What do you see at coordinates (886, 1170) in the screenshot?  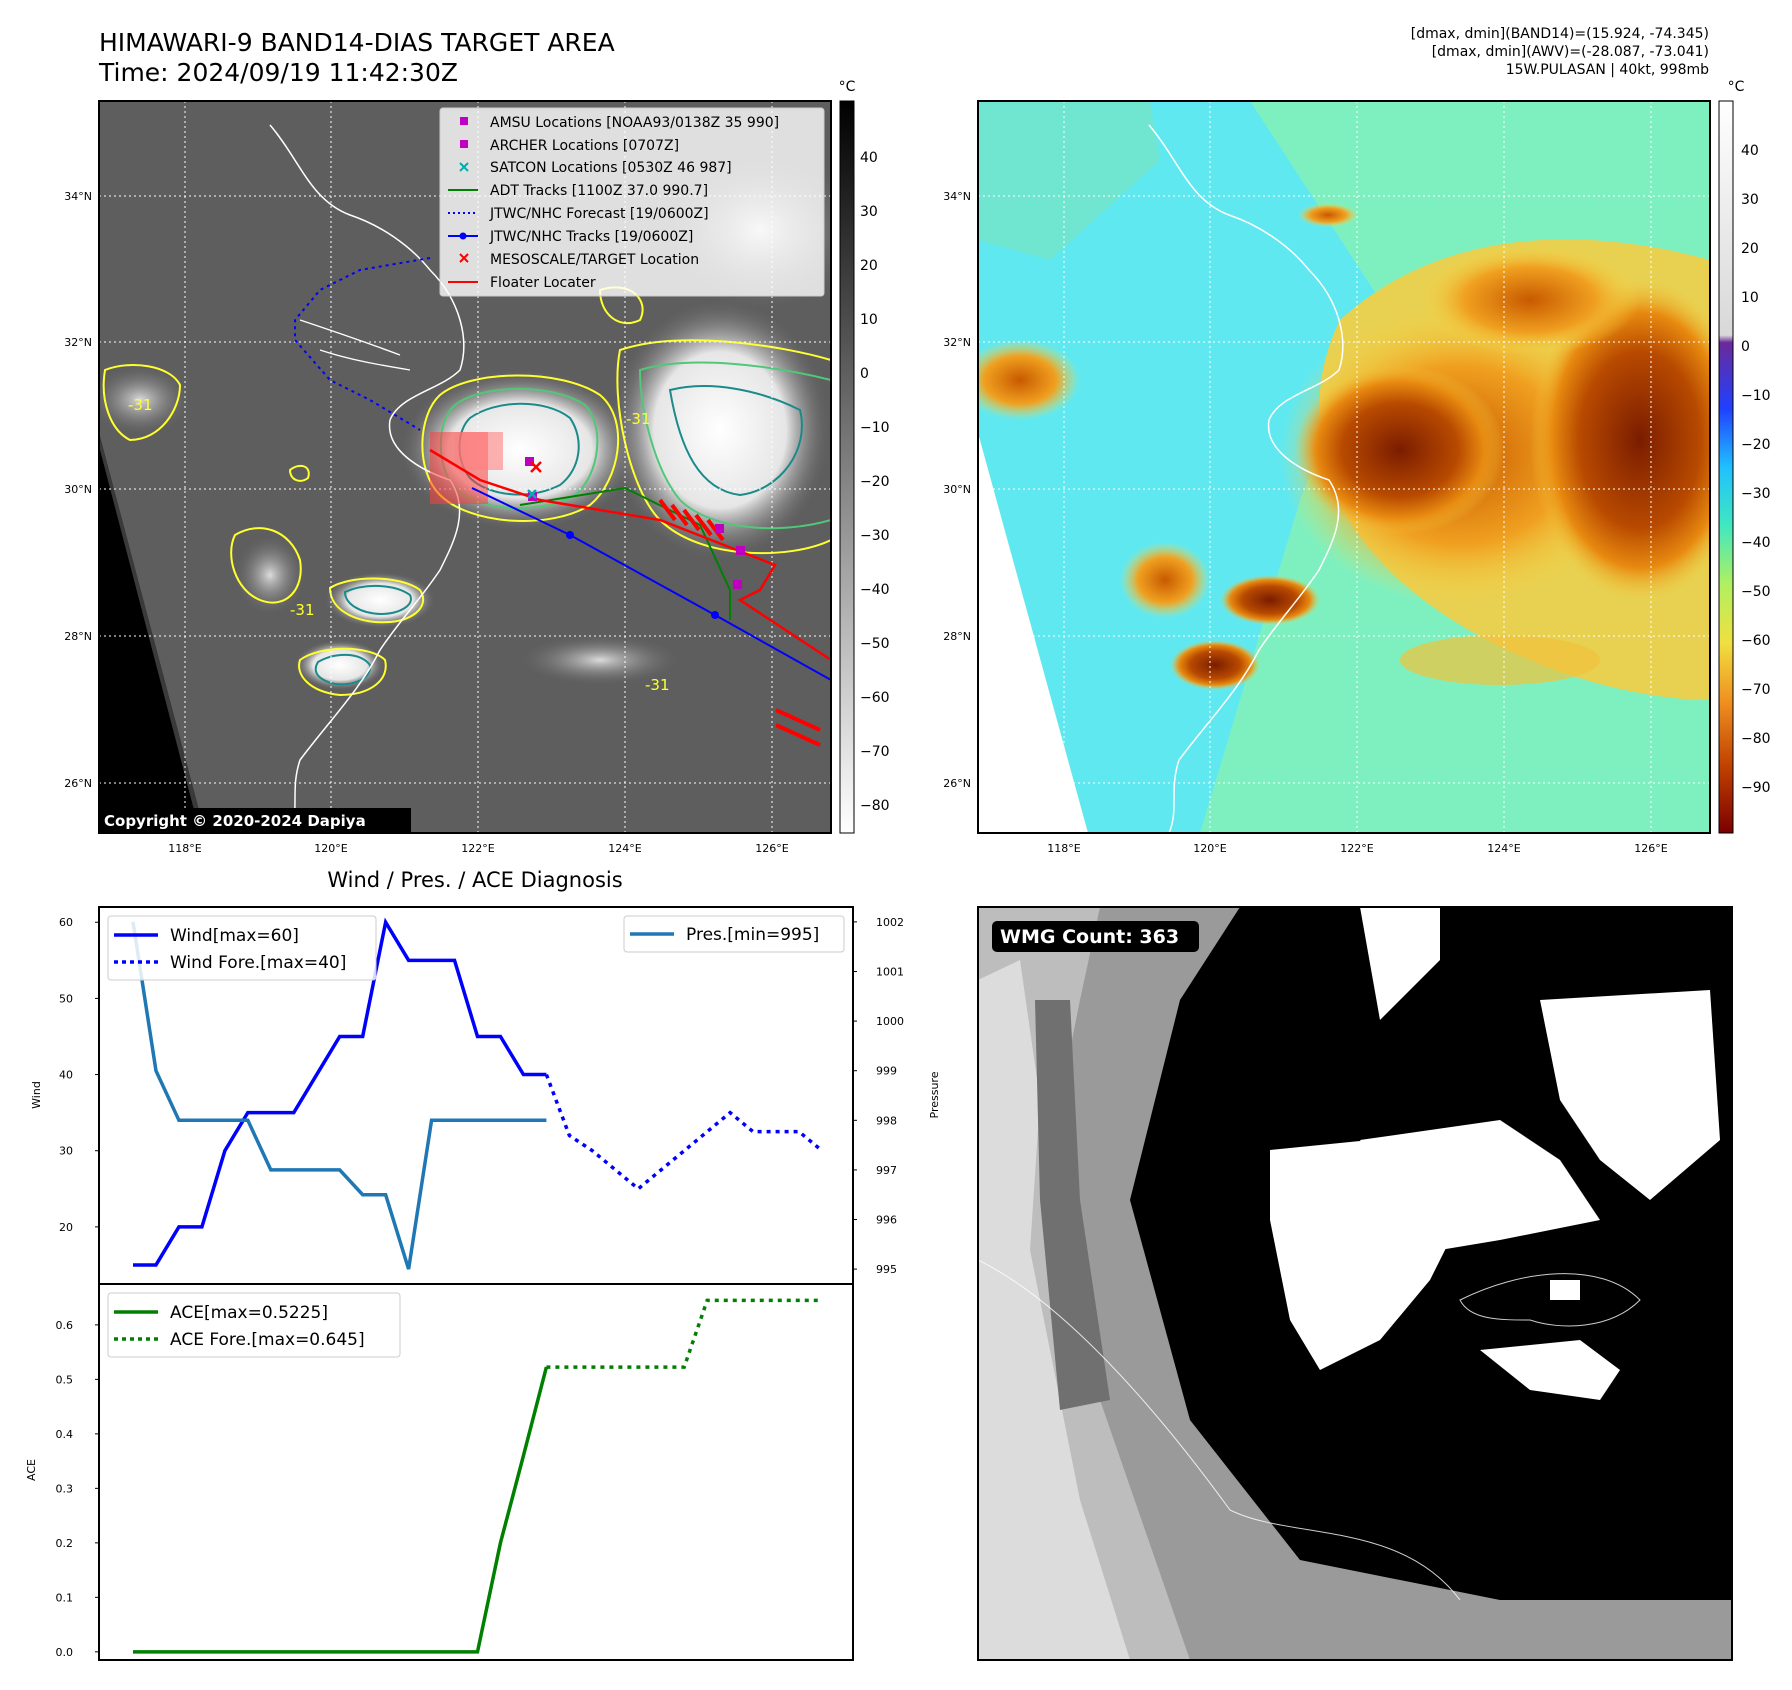 I see `pressure-ytick-label: 997` at bounding box center [886, 1170].